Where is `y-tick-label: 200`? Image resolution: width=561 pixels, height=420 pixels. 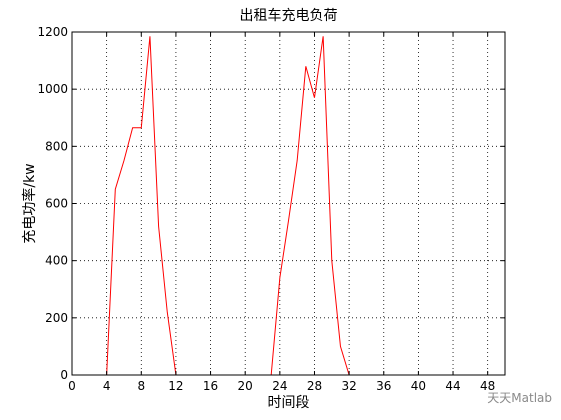
y-tick-label: 200 is located at coordinates (56, 318).